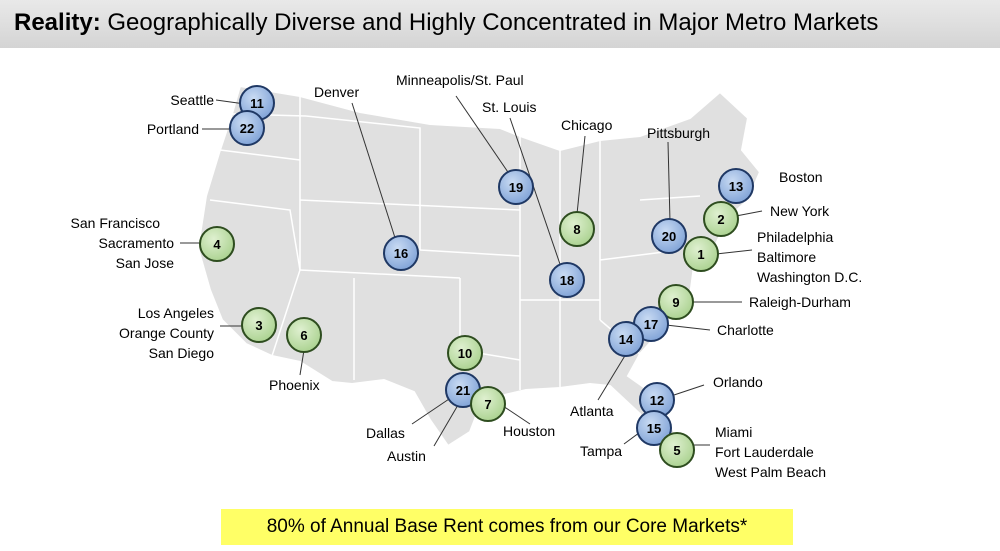 The width and height of the screenshot is (1000, 551). Describe the element at coordinates (406, 456) in the screenshot. I see `city-label-austin: Austin` at that location.